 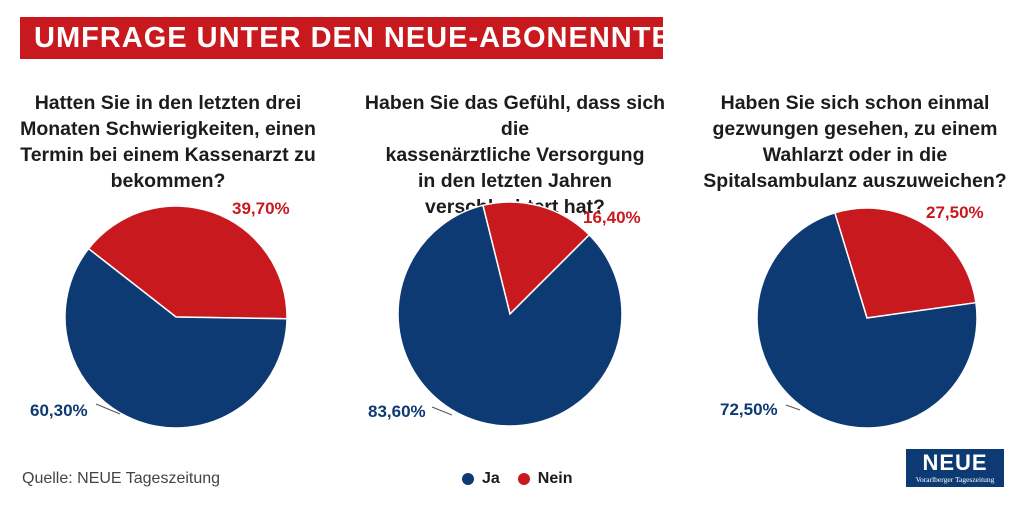 I want to click on pie-2-label-ja: 83,60%, so click(x=397, y=411).